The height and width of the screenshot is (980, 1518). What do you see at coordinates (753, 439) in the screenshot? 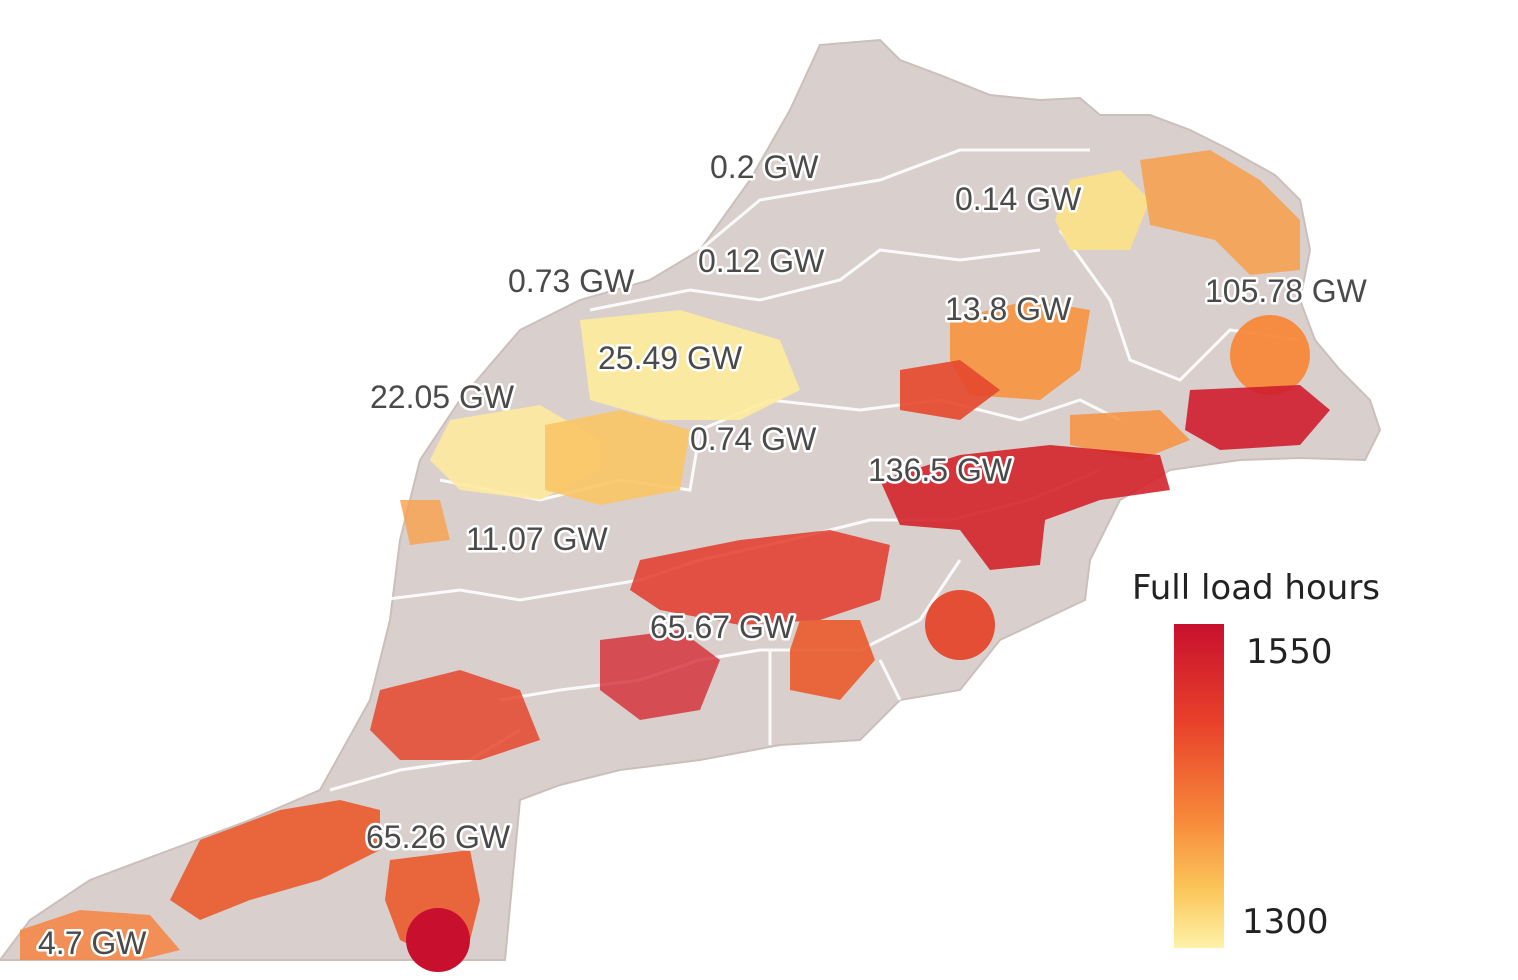
I see `capacity-label-central-c: 0.74 GW` at bounding box center [753, 439].